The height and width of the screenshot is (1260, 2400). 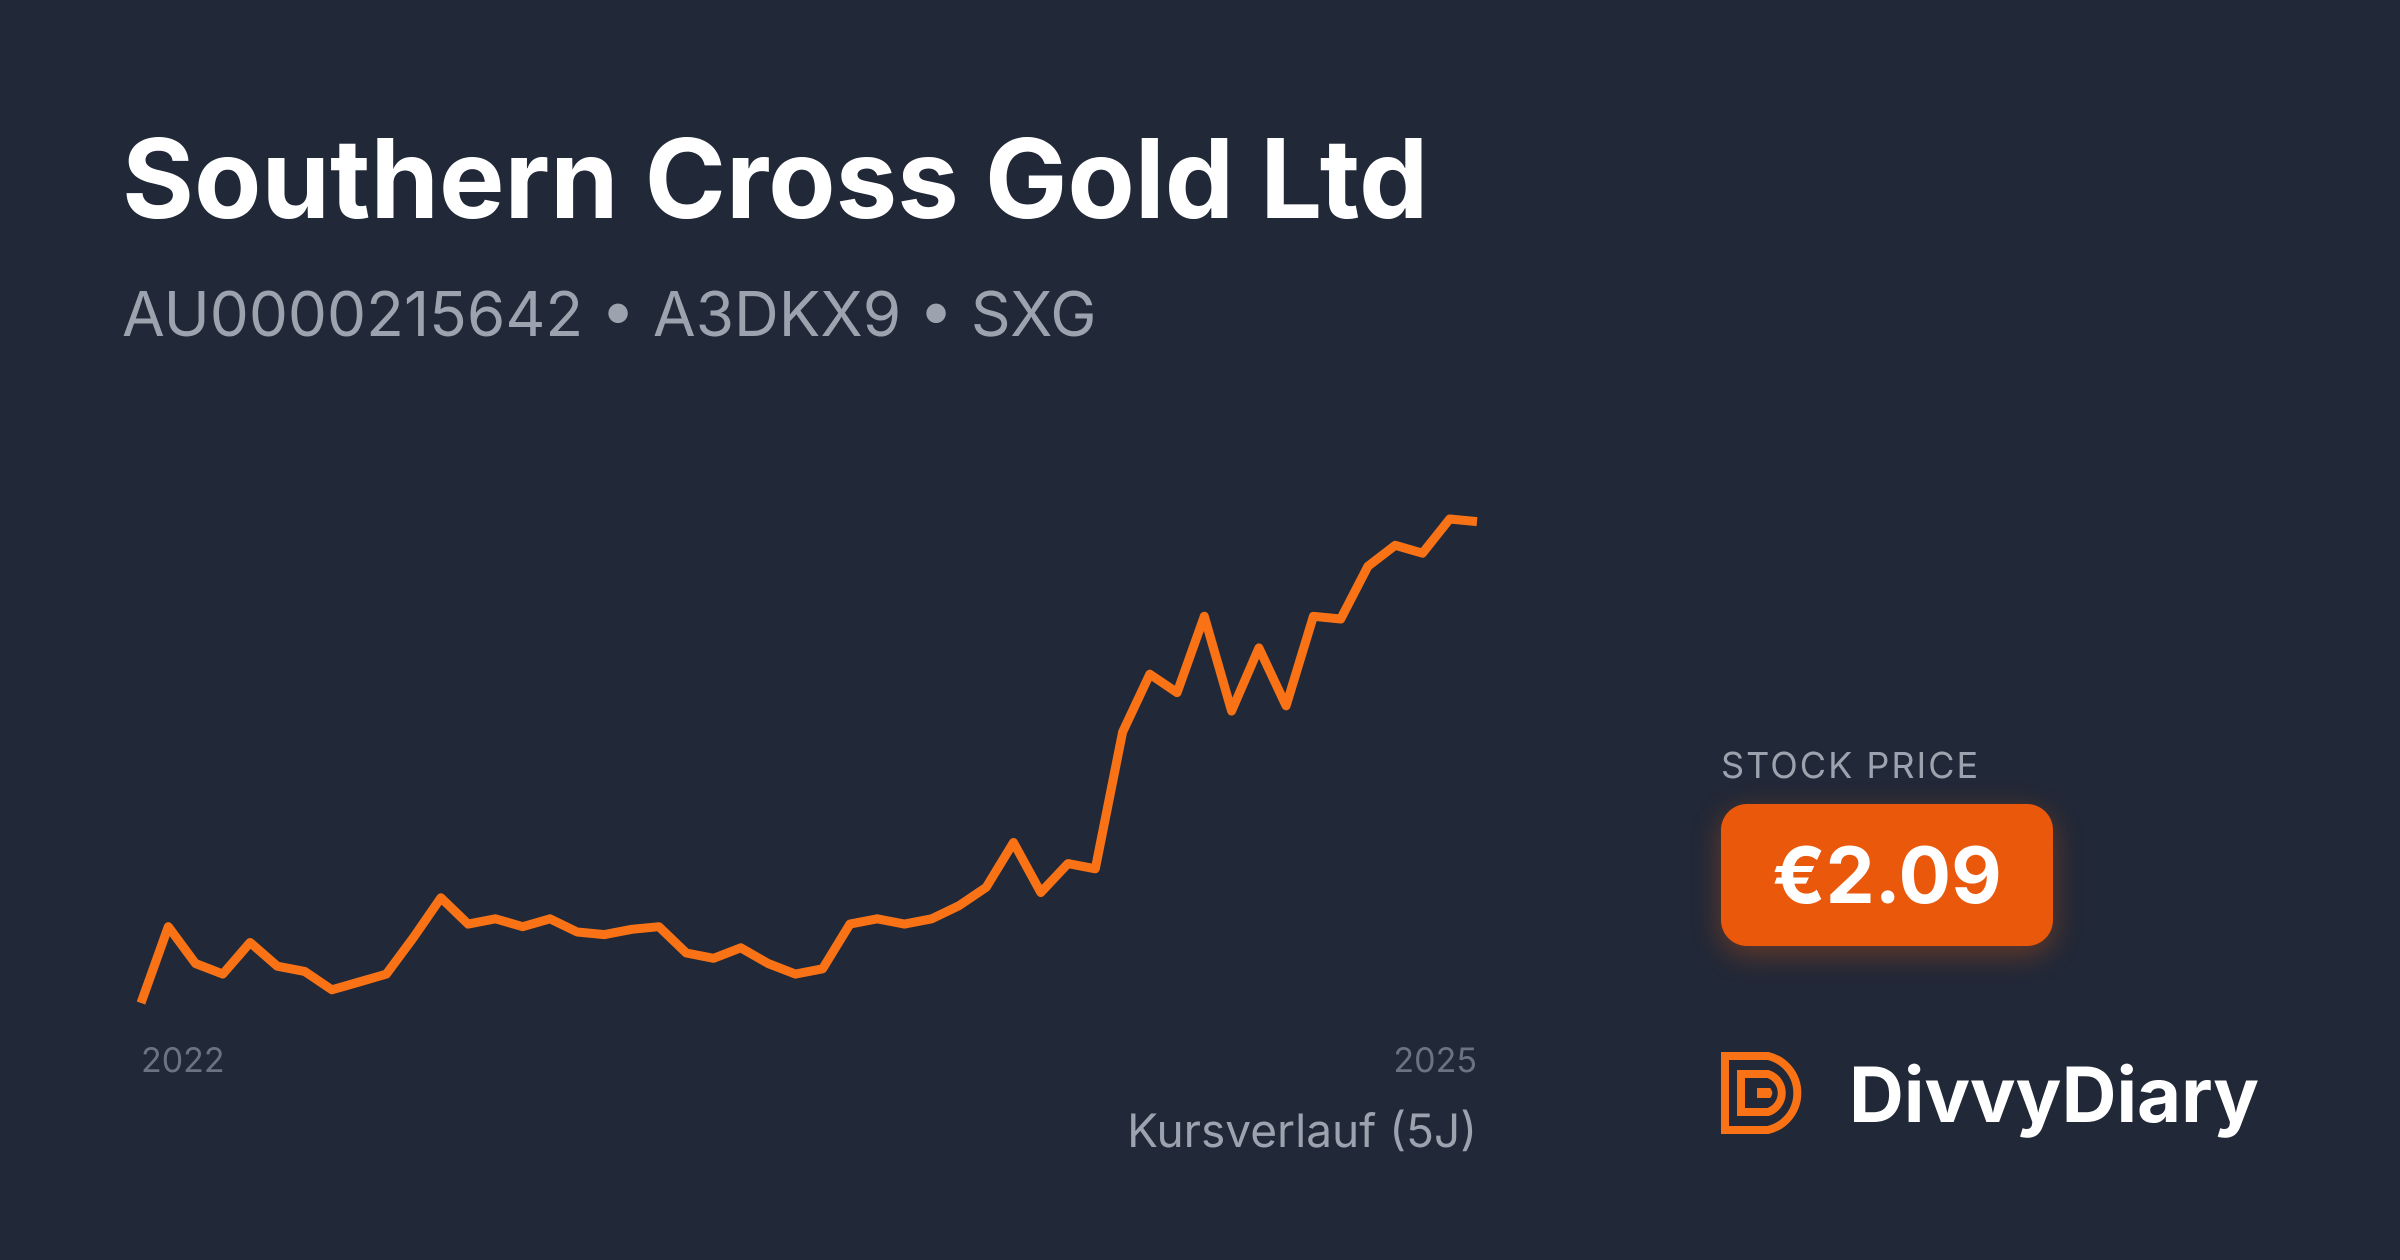 What do you see at coordinates (775, 178) in the screenshot?
I see `title: Southern Cross Gold Ltd` at bounding box center [775, 178].